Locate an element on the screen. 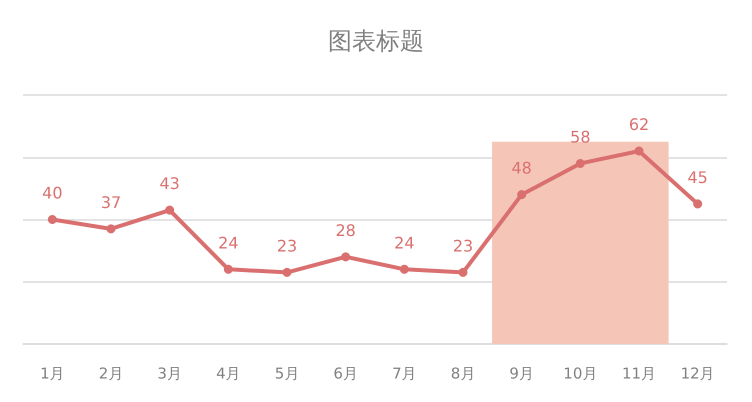 Image resolution: width=752 pixels, height=402 pixels. data-label: 43 is located at coordinates (169, 184).